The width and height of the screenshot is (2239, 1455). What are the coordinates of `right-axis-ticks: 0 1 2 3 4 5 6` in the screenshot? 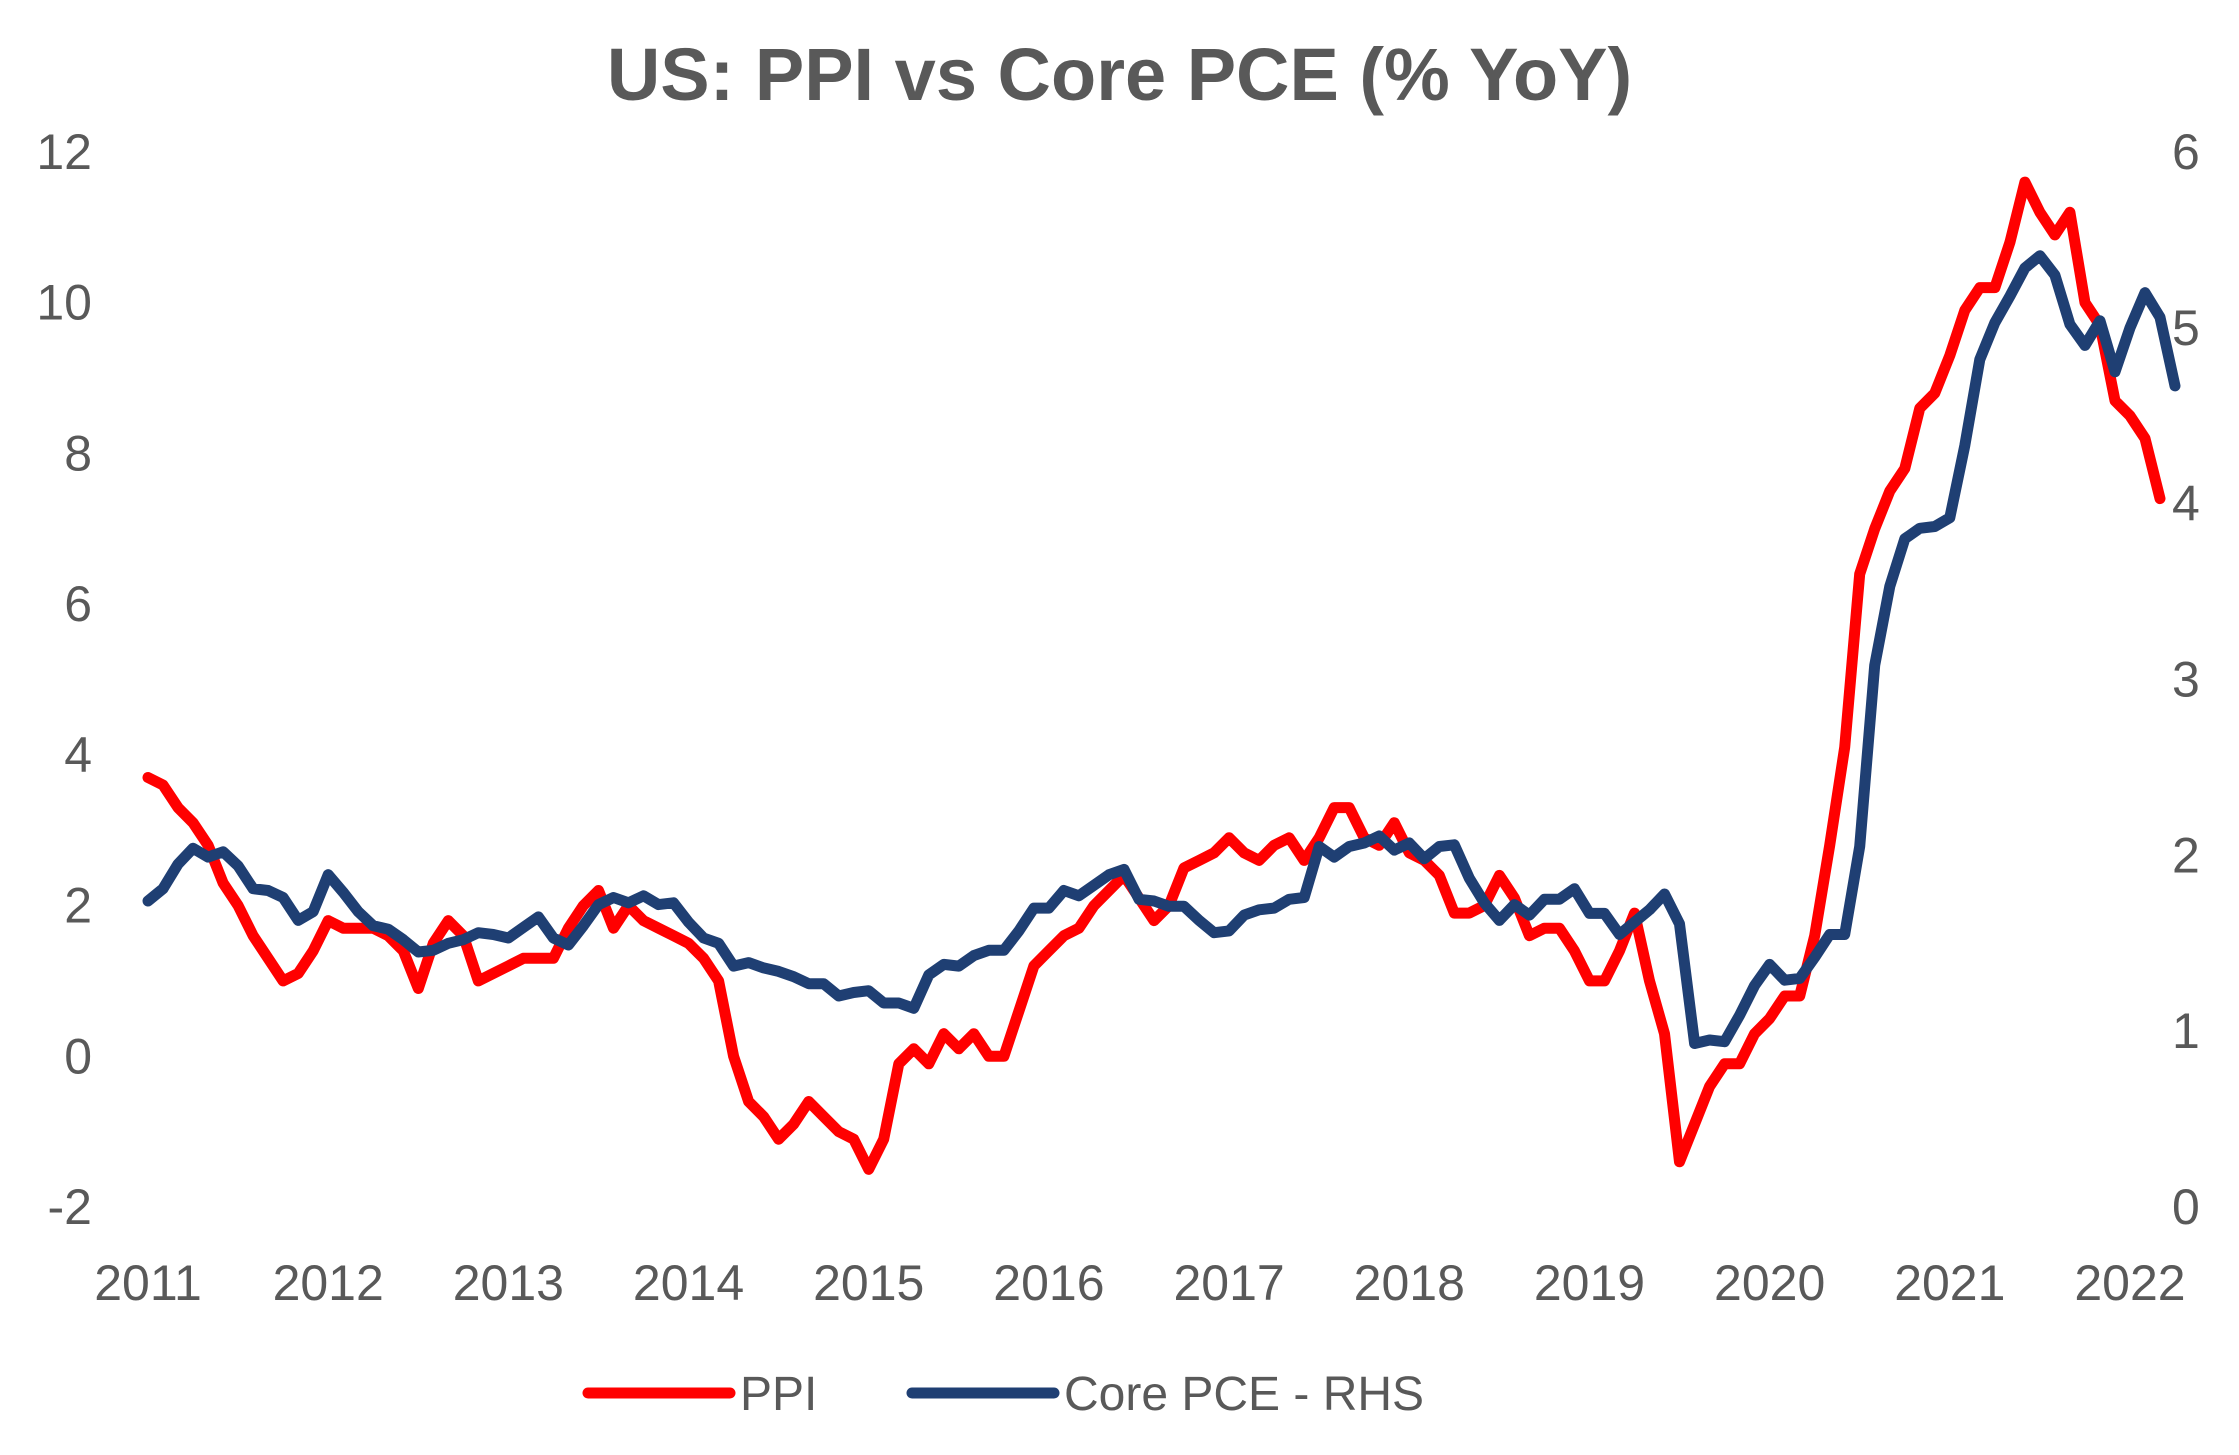 It's located at (2186, 679).